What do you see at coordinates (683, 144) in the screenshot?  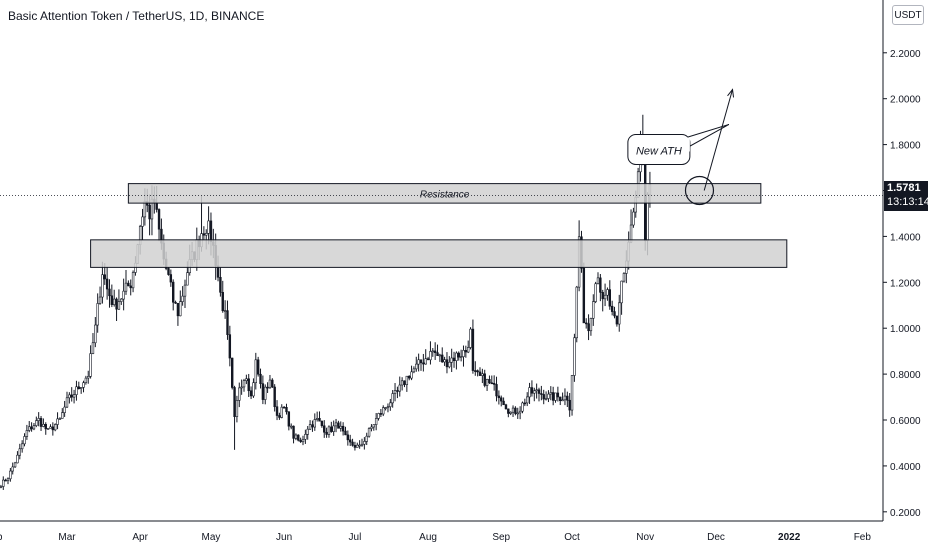 I see `callout-joint` at bounding box center [683, 144].